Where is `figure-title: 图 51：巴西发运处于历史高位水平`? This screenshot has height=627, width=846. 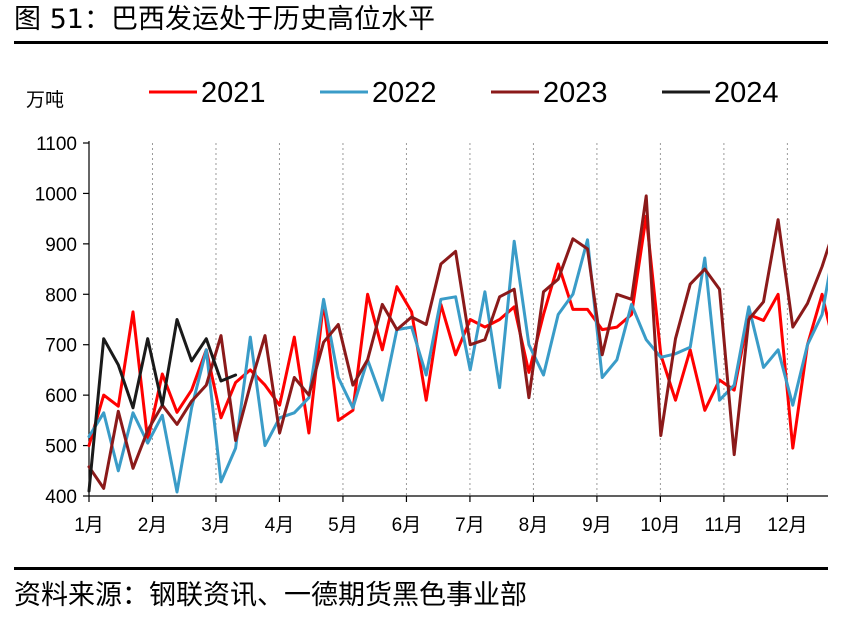
figure-title: 图 51：巴西发运处于历史高位水平 is located at coordinates (224, 19).